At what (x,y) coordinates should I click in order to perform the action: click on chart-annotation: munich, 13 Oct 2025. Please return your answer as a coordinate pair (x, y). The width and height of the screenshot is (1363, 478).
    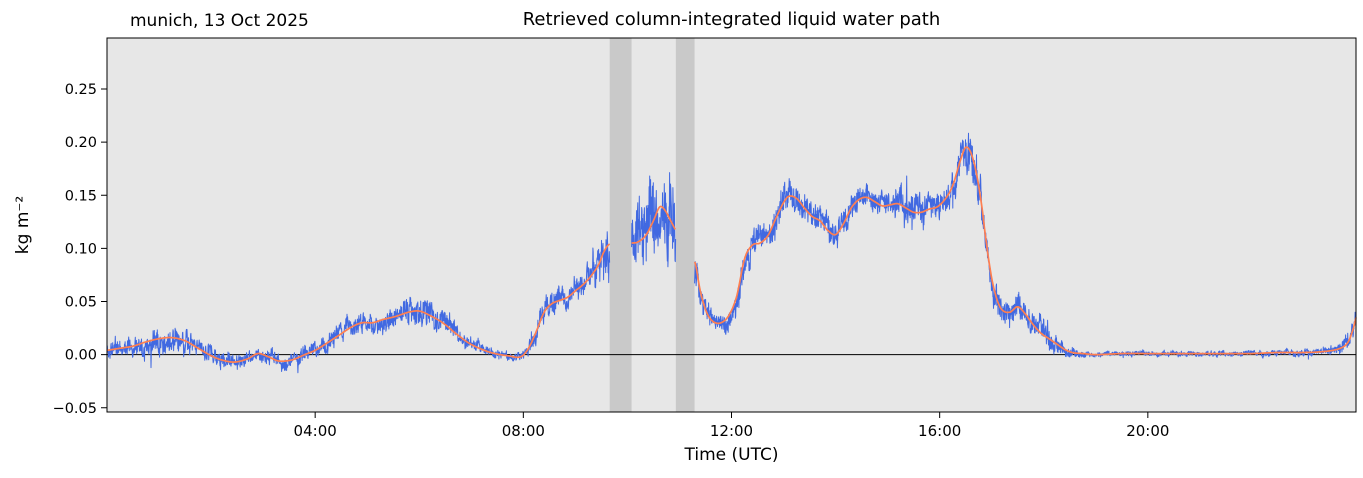
    Looking at the image, I should click on (219, 21).